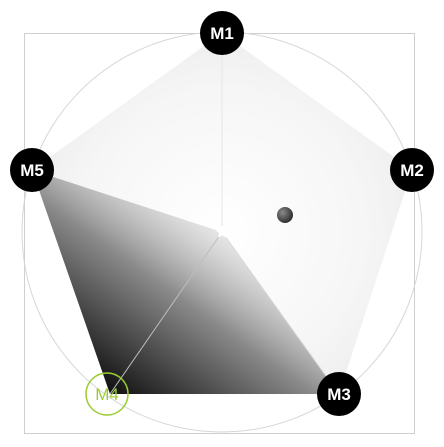  I want to click on marker-m5: M5, so click(32, 170).